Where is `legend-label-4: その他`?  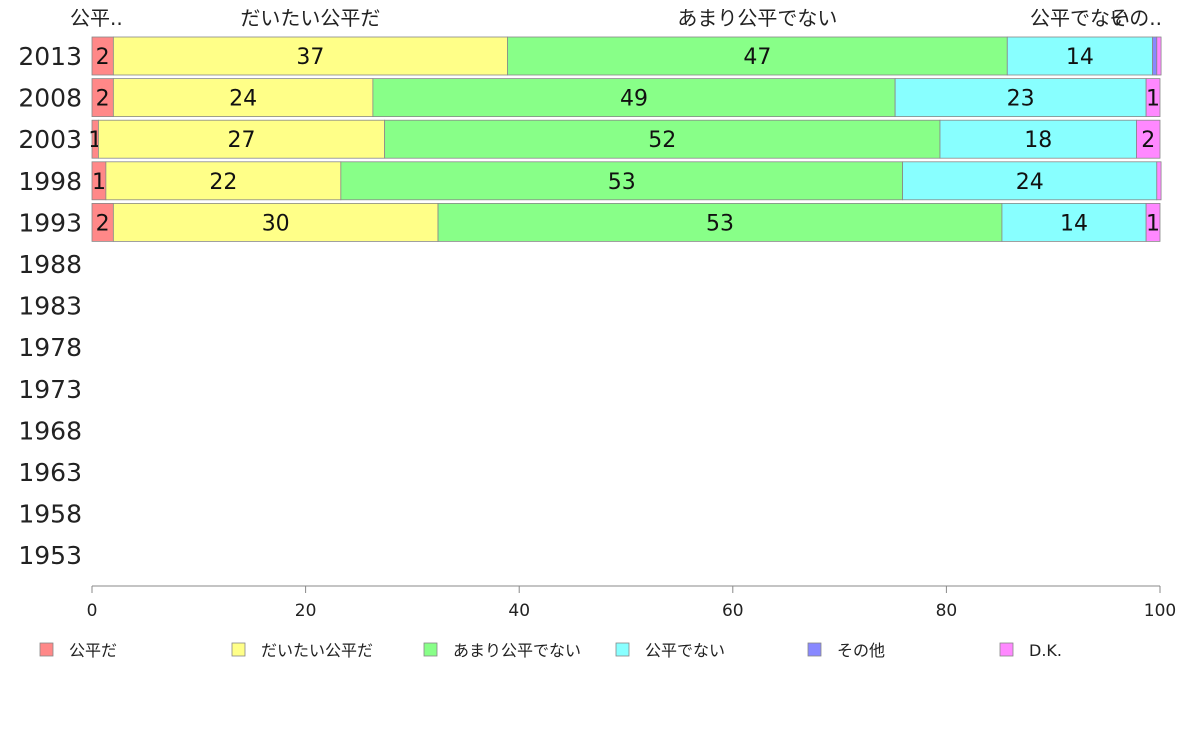
legend-label-4: その他 is located at coordinates (861, 650).